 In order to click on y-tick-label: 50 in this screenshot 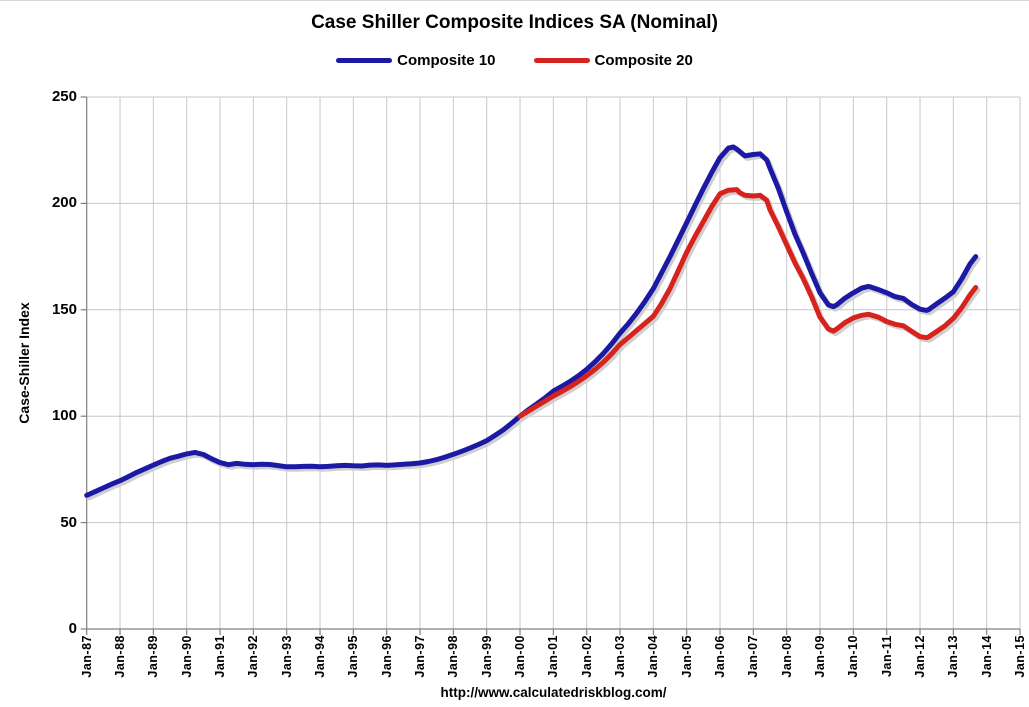, I will do `click(68, 522)`.